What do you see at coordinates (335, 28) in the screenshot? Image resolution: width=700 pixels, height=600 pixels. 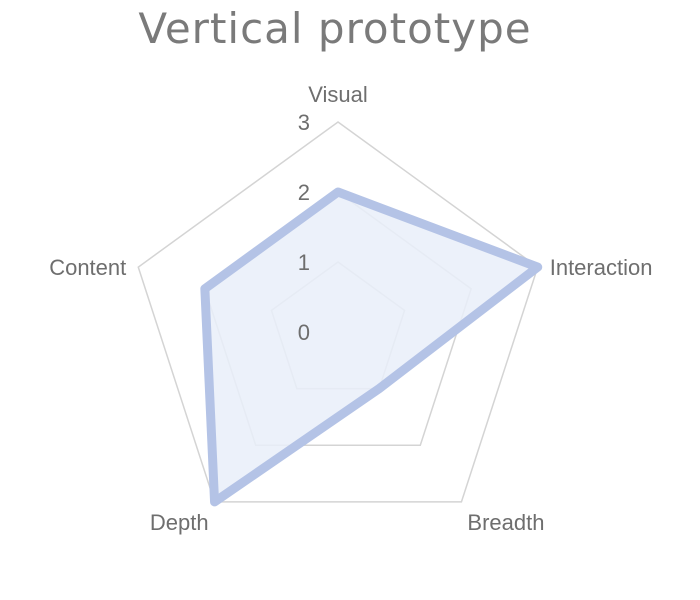 I see `chart-title: Vertical prototype` at bounding box center [335, 28].